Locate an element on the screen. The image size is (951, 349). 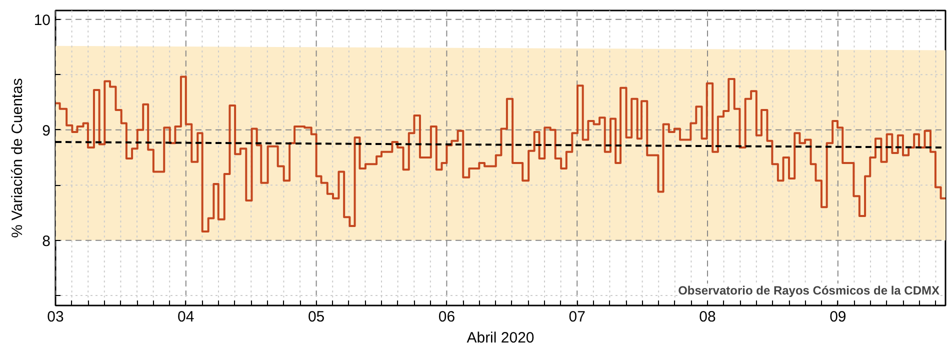
x-tick-label: 04 is located at coordinates (186, 317).